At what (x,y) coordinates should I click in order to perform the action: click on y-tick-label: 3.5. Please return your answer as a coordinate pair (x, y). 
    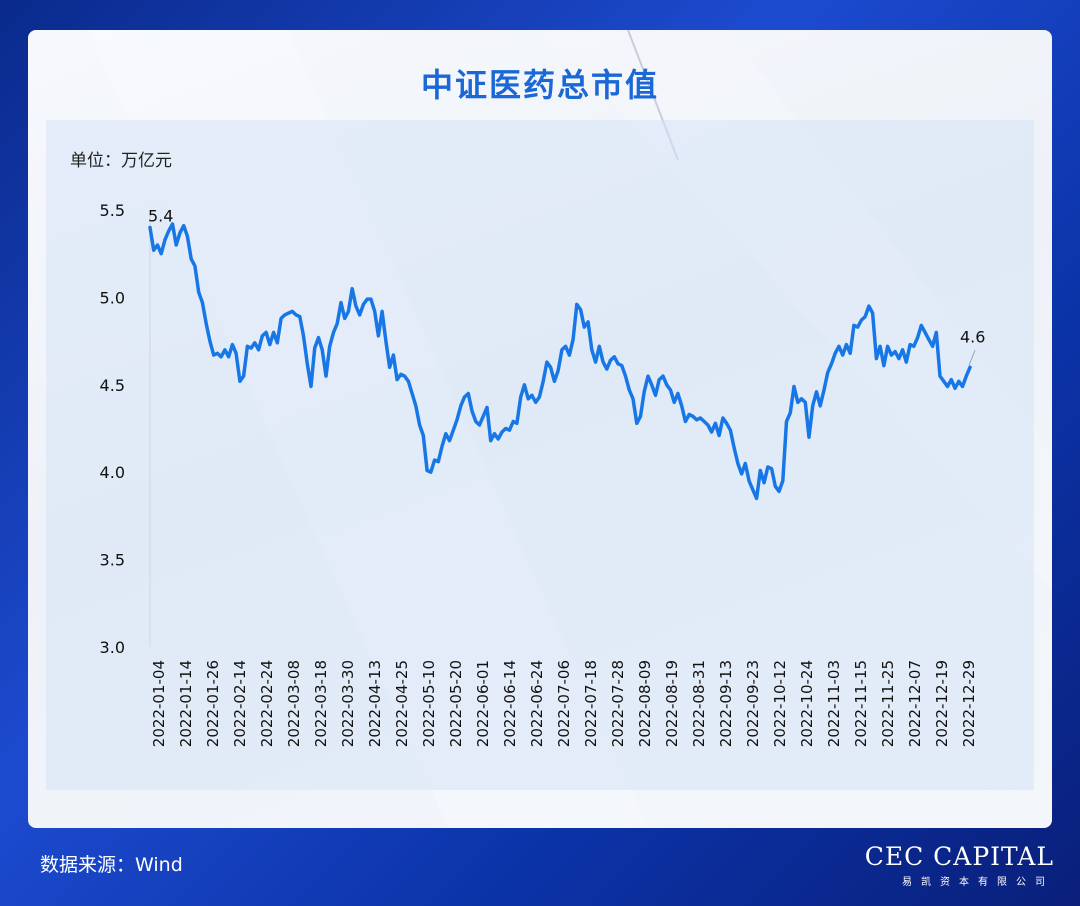
    Looking at the image, I should click on (112, 560).